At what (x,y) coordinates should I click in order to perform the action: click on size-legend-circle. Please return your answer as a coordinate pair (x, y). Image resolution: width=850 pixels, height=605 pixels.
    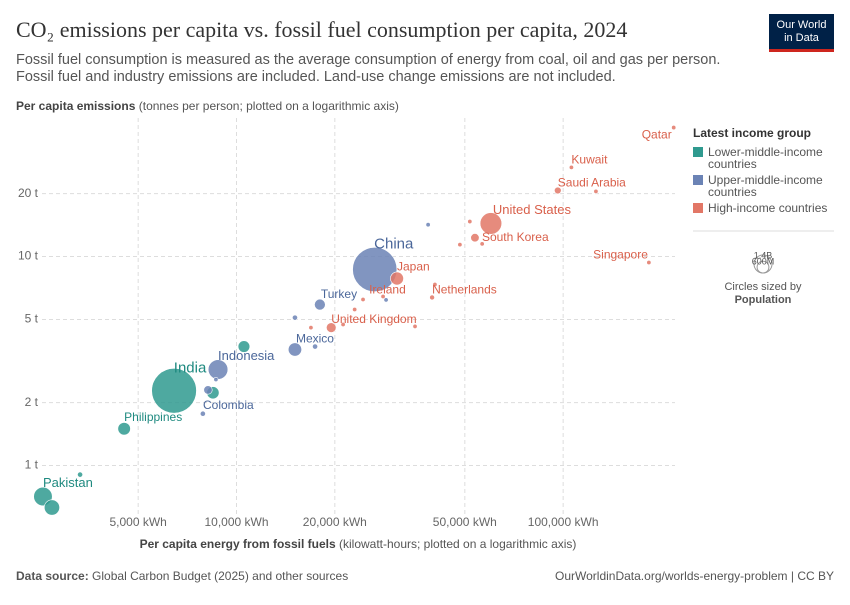
    Looking at the image, I should click on (763, 267).